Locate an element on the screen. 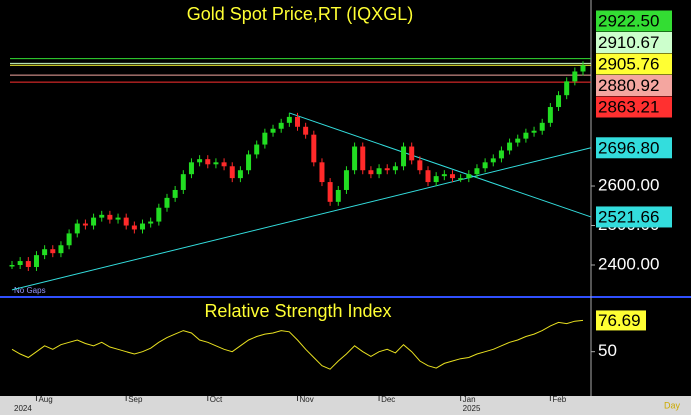  rsi-label-box is located at coordinates (621, 320).